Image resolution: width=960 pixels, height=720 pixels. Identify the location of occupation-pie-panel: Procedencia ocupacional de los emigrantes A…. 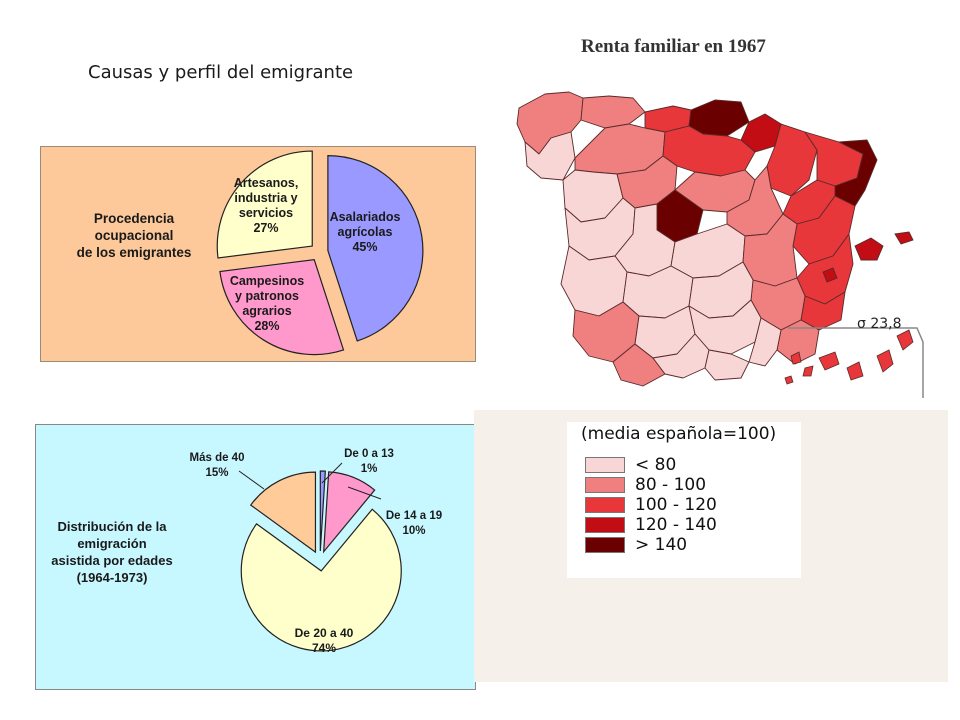
(258, 254).